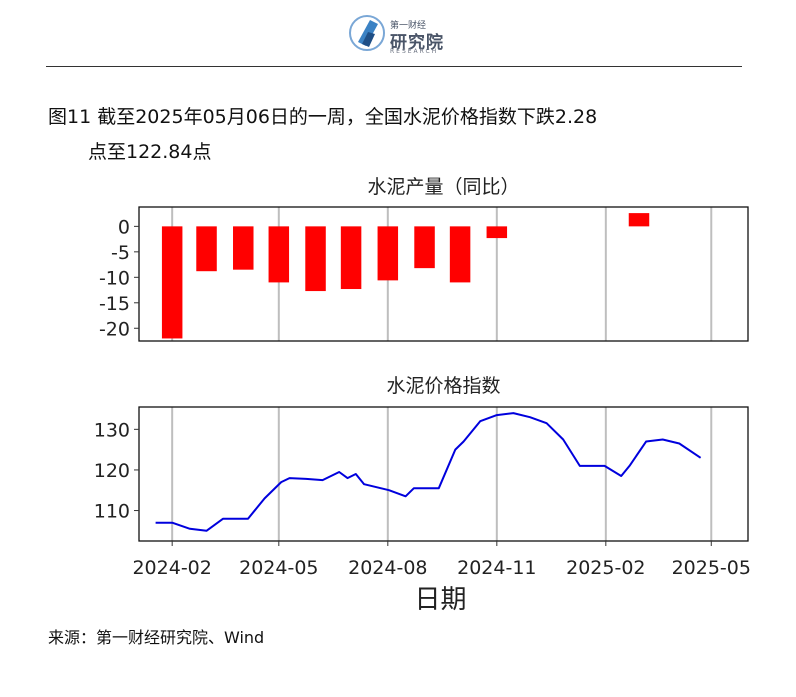 The width and height of the screenshot is (796, 697). I want to click on x-axis-title: 日期, so click(440, 600).